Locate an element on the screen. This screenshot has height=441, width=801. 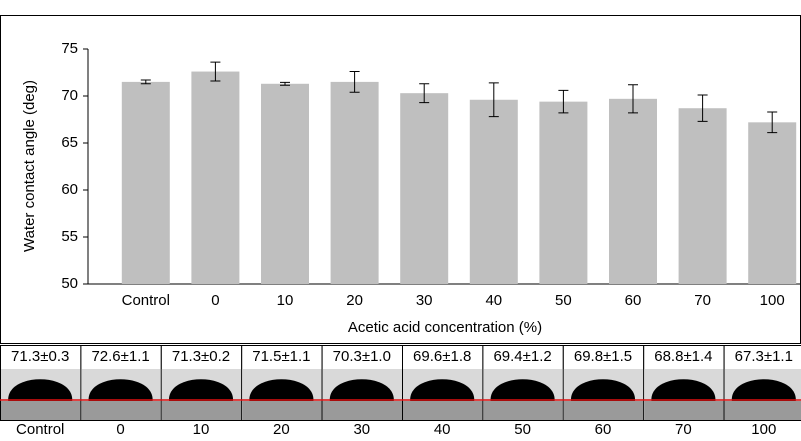
x-tick-label: 100 is located at coordinates (772, 300).